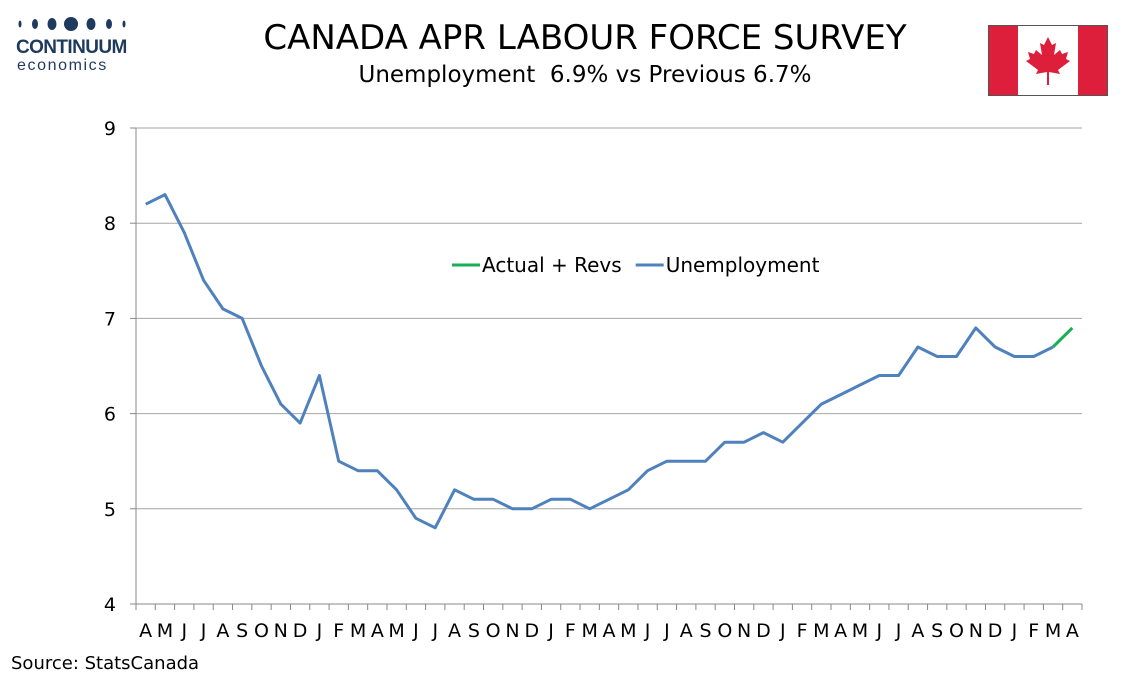 The height and width of the screenshot is (680, 1134). What do you see at coordinates (110, 319) in the screenshot?
I see `y-tick-label: 7` at bounding box center [110, 319].